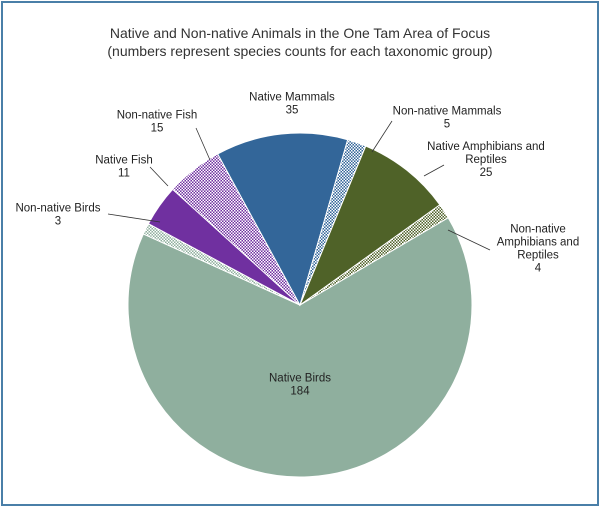 The image size is (600, 507). I want to click on pie-slice-native-amphibians-and-reptiles, so click(369, 226).